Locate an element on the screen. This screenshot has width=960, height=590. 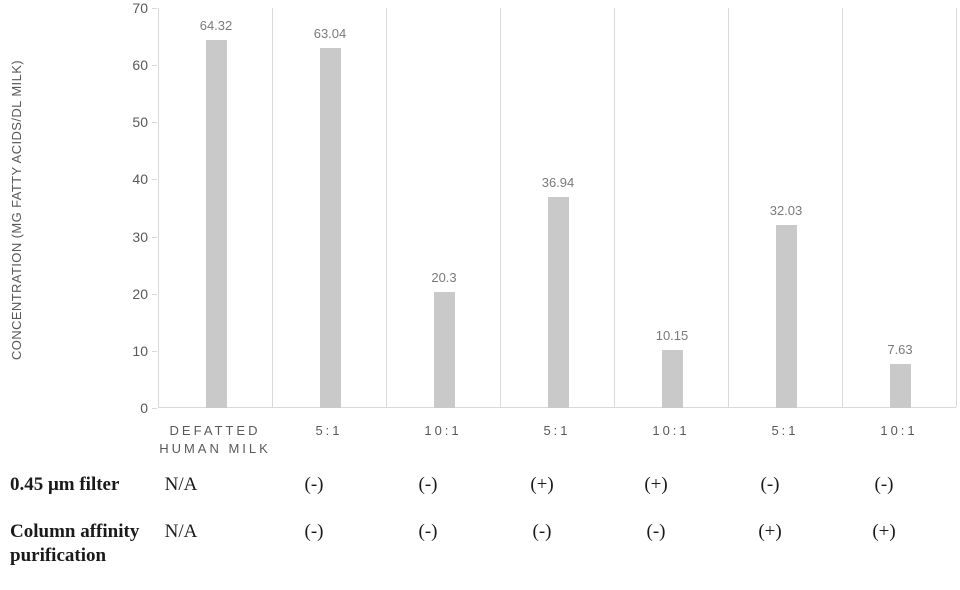
y-tick-label: 70 is located at coordinates (140, 8).